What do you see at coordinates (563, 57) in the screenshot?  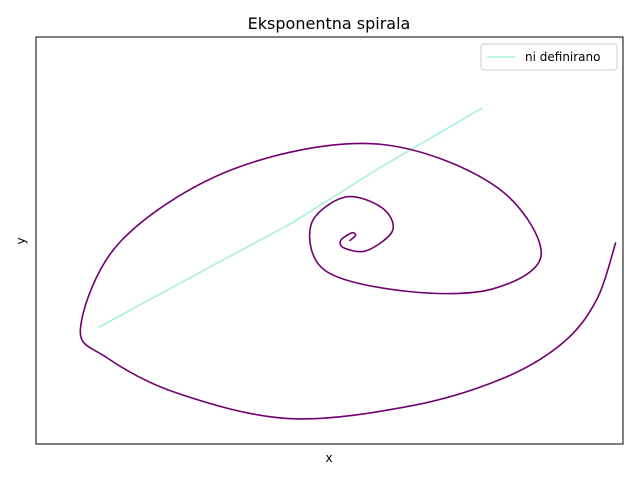 I see `legend-label: ni definirano` at bounding box center [563, 57].